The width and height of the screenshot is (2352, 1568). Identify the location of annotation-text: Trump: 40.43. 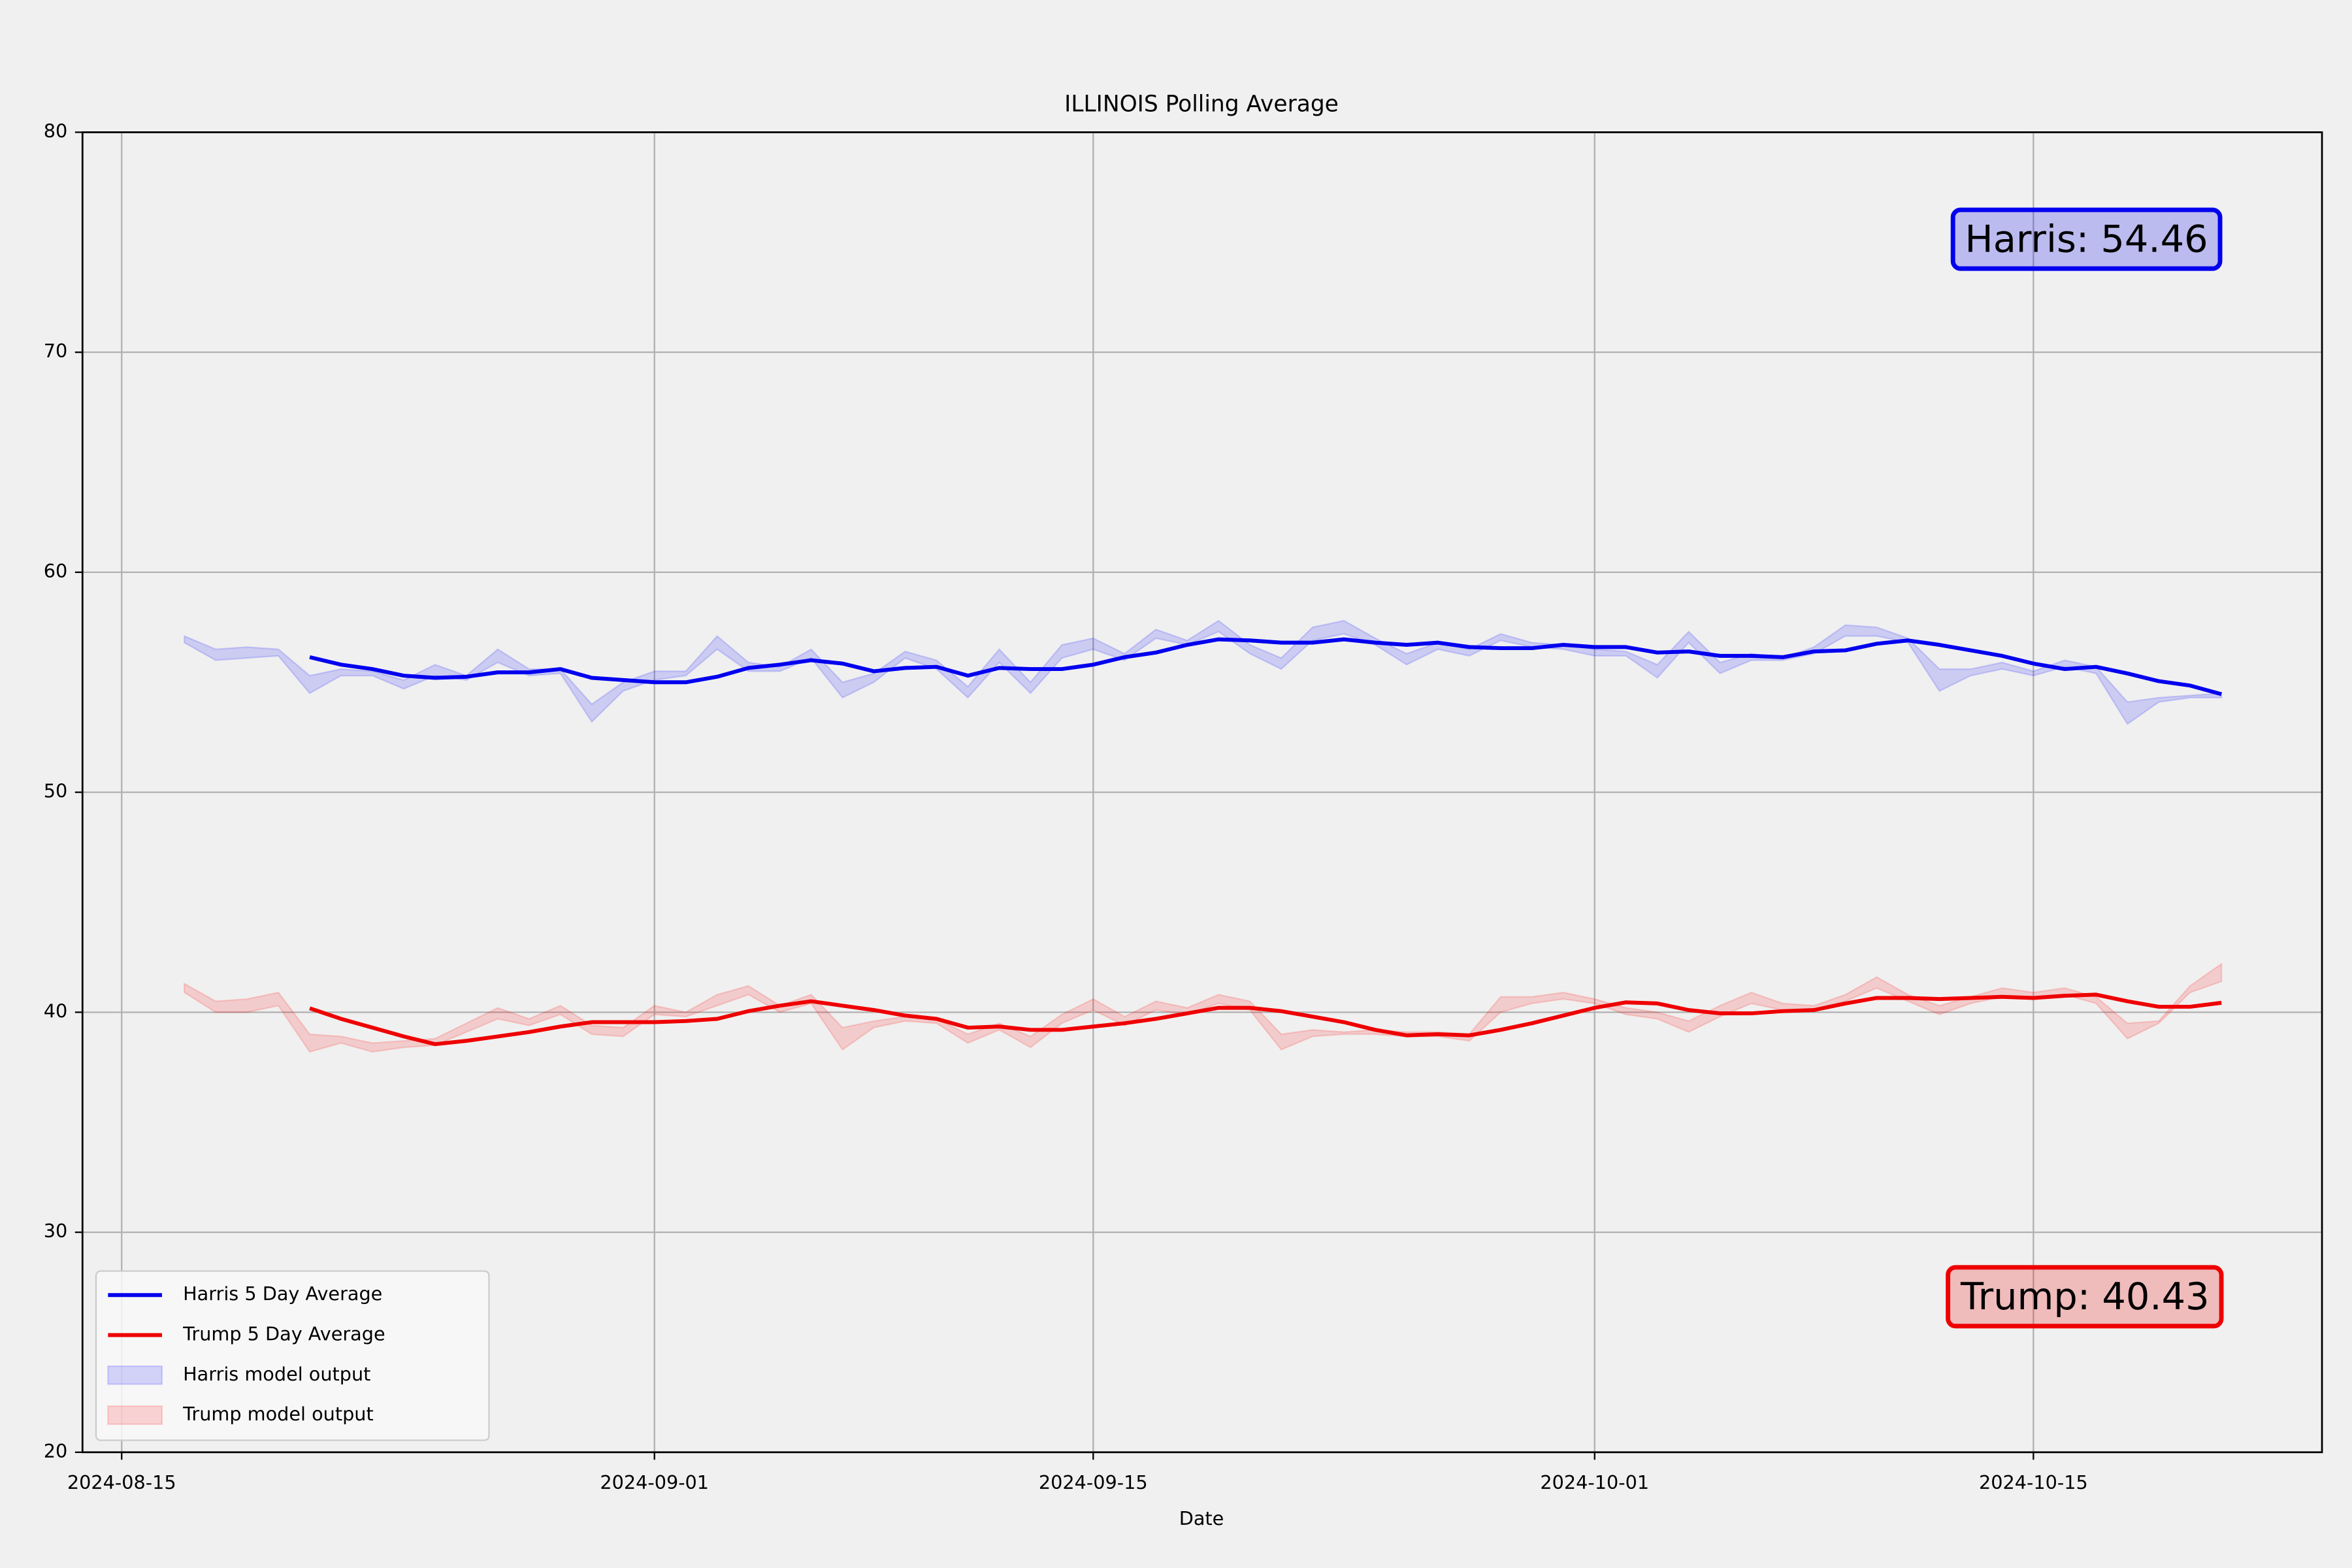
(2085, 1296).